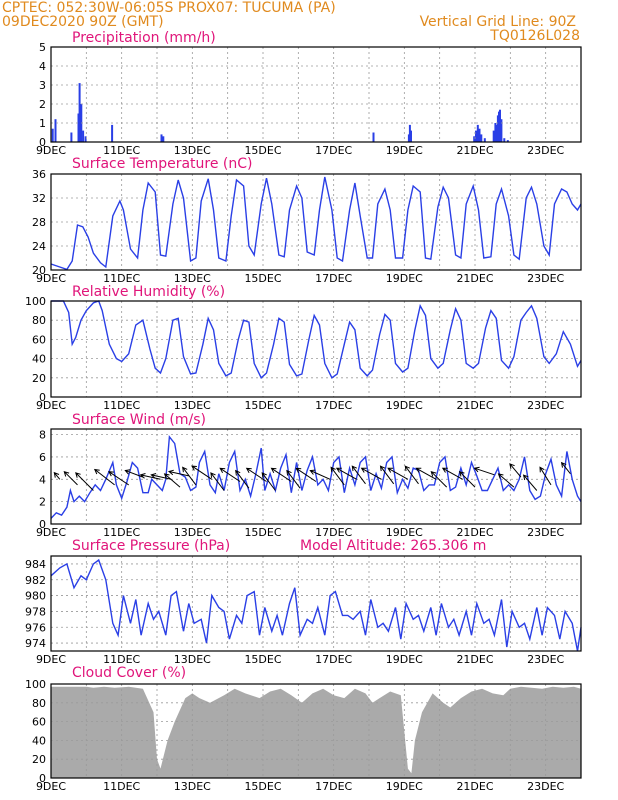  I want to click on wind-x-tick-label: 9DEC, so click(51, 532).